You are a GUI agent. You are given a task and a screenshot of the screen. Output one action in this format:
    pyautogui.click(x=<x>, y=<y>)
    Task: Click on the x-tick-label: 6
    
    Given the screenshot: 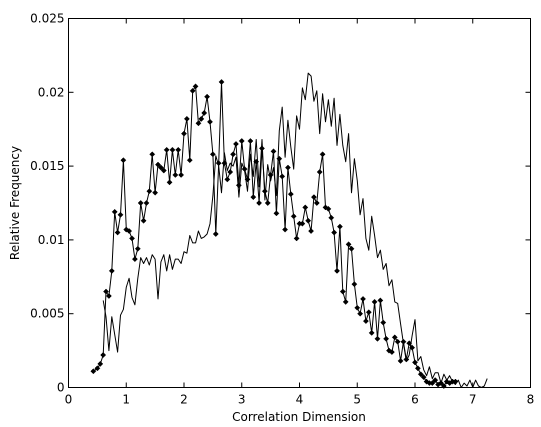 What is the action you would take?
    pyautogui.click(x=415, y=400)
    